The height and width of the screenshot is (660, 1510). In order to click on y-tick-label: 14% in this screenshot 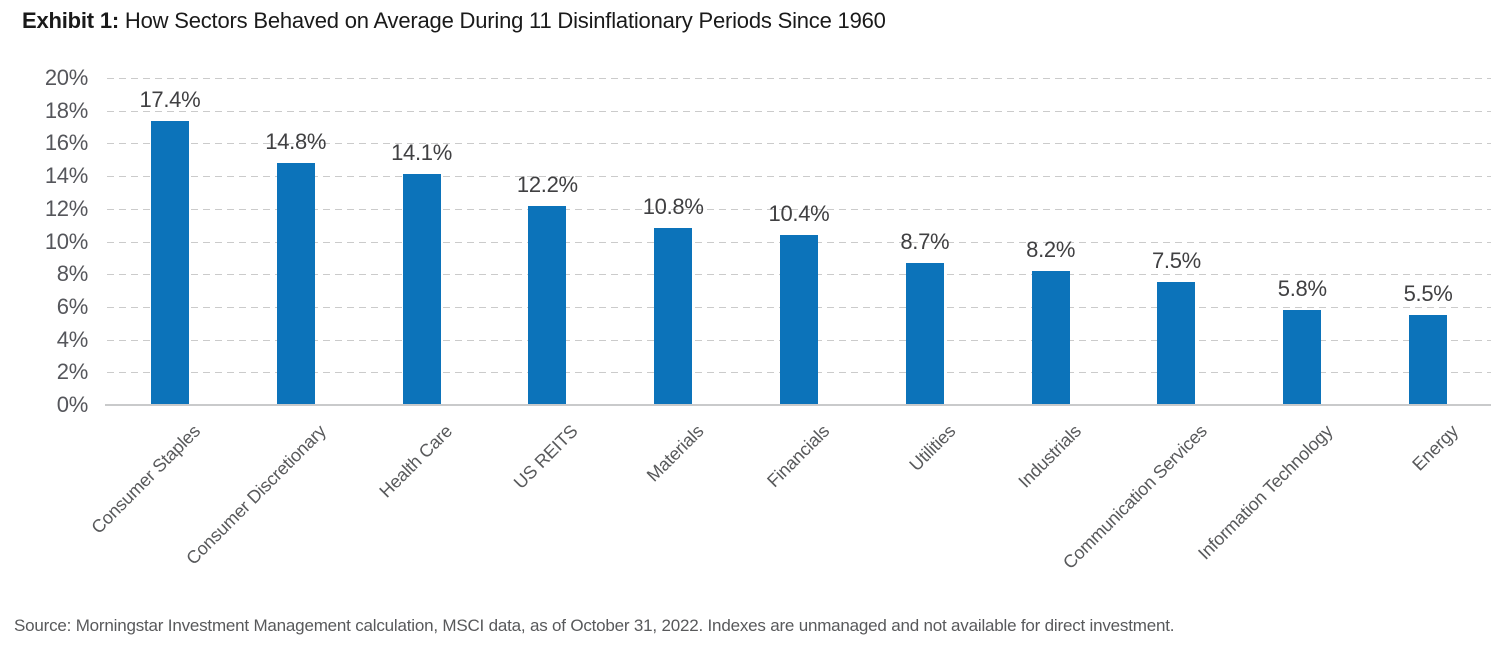, I will do `click(66, 176)`.